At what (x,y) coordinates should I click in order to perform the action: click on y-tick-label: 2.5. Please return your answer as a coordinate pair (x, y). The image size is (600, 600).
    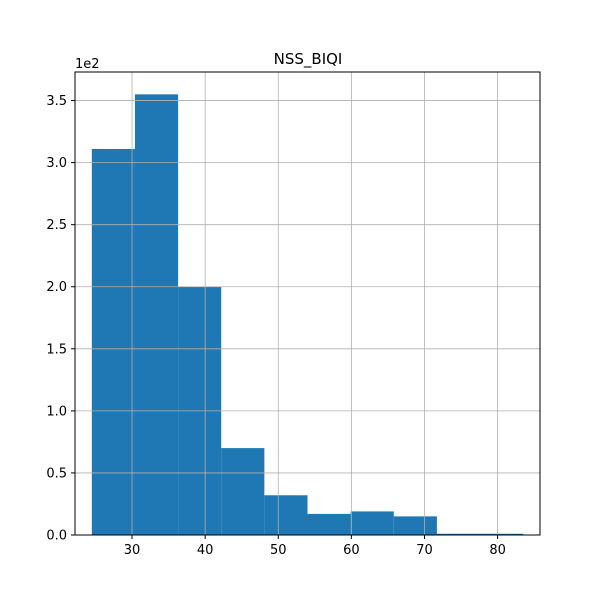
    Looking at the image, I should click on (56, 225).